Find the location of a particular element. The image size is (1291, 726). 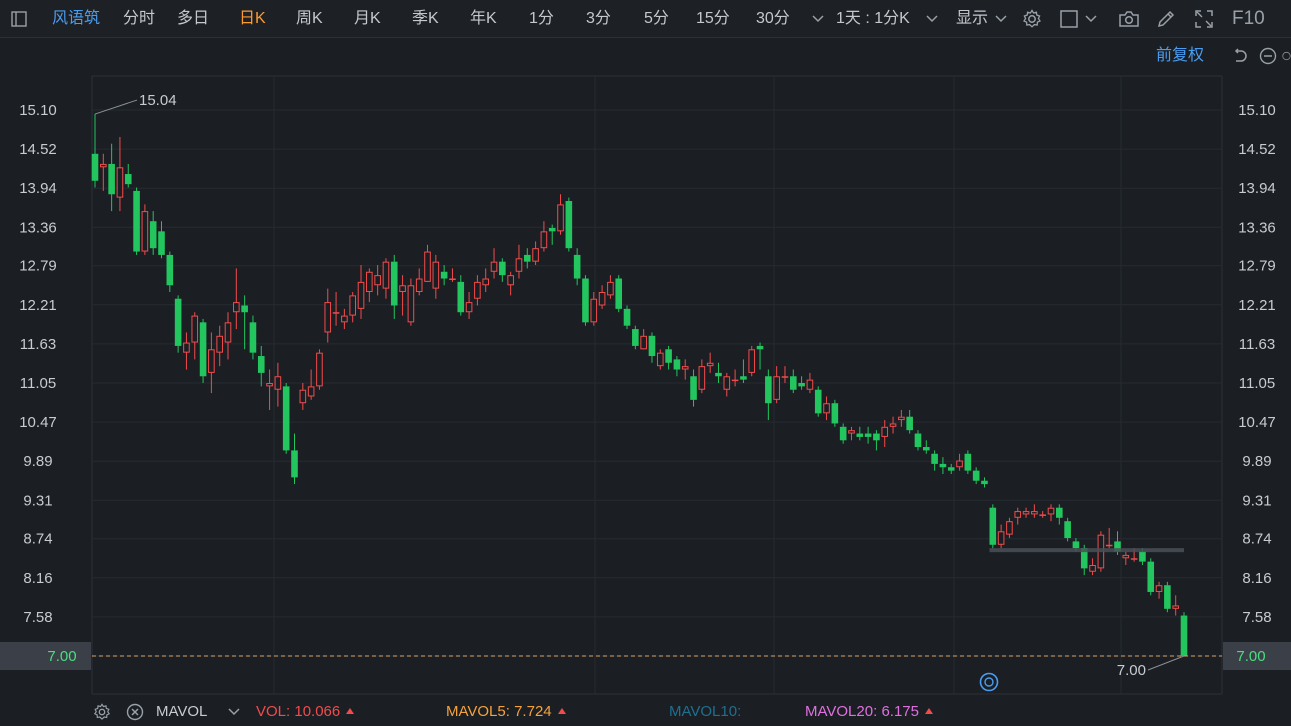

tab-monthly-k: 月K is located at coordinates (367, 18).